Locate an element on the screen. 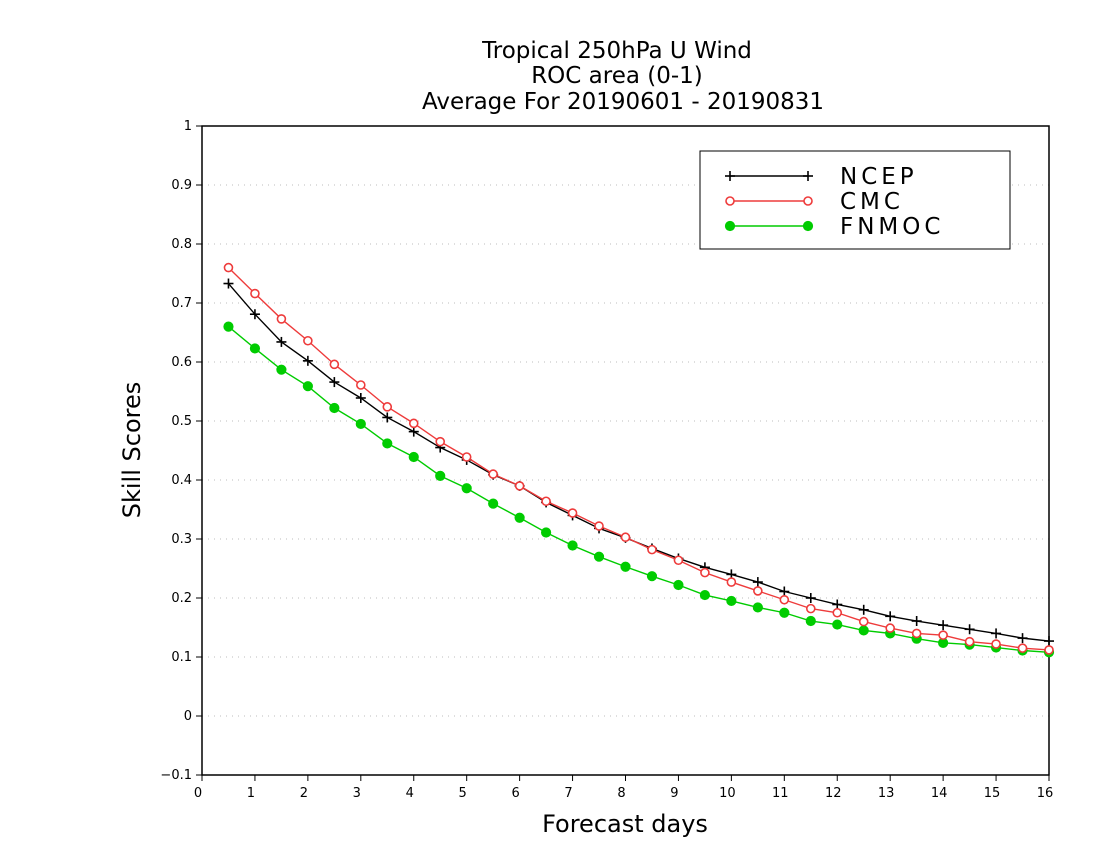  y-axis-label: Skill Scores is located at coordinates (132, 450).